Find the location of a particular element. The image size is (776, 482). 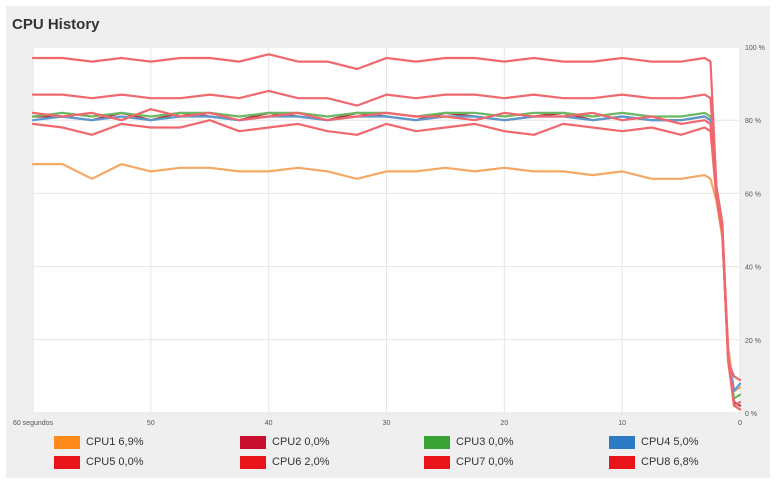

x-tick-label: 0 is located at coordinates (740, 423).